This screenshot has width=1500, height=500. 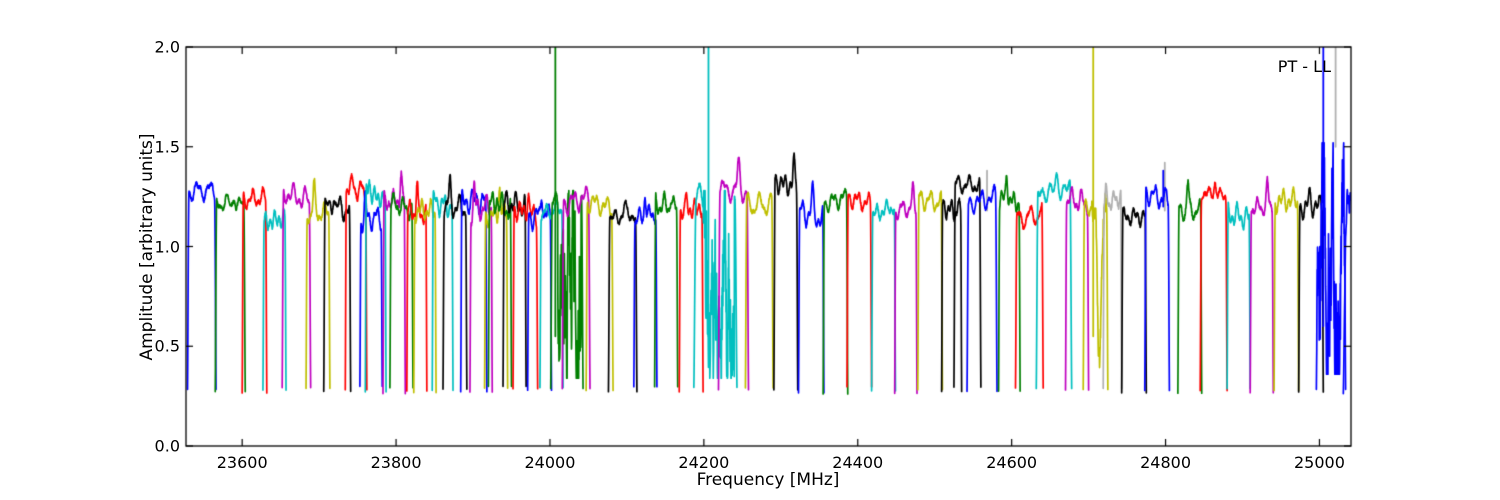 What do you see at coordinates (1012, 462) in the screenshot?
I see `x-tick-label: 24600` at bounding box center [1012, 462].